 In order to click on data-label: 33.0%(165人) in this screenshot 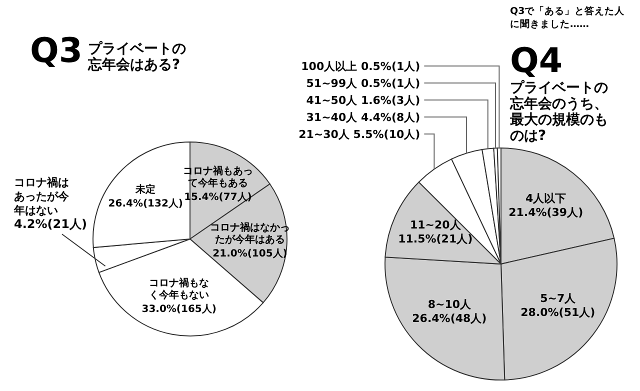, I will do `click(179, 309)`.